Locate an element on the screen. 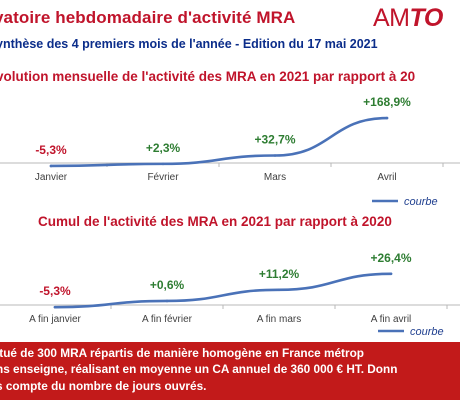  data-label: +168,9% is located at coordinates (387, 102).